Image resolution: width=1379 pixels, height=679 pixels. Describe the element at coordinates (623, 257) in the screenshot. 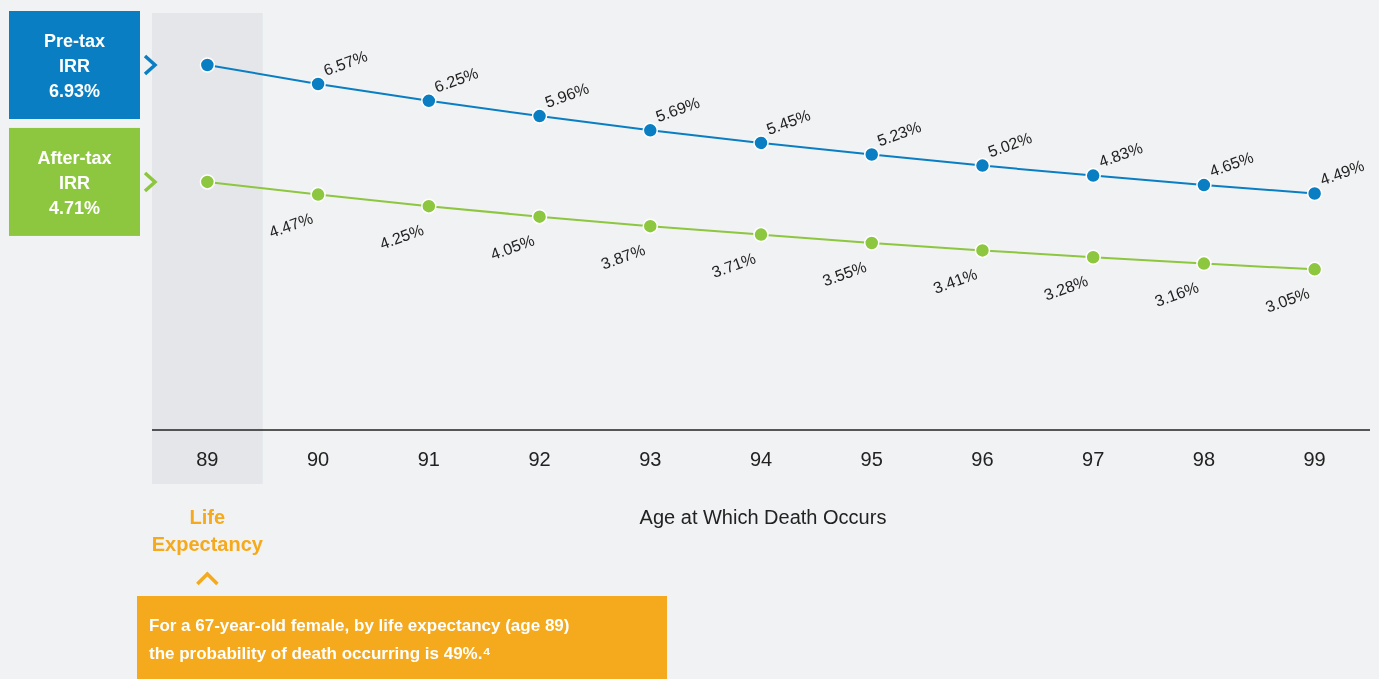

I see `data-label: 3.87%` at that location.